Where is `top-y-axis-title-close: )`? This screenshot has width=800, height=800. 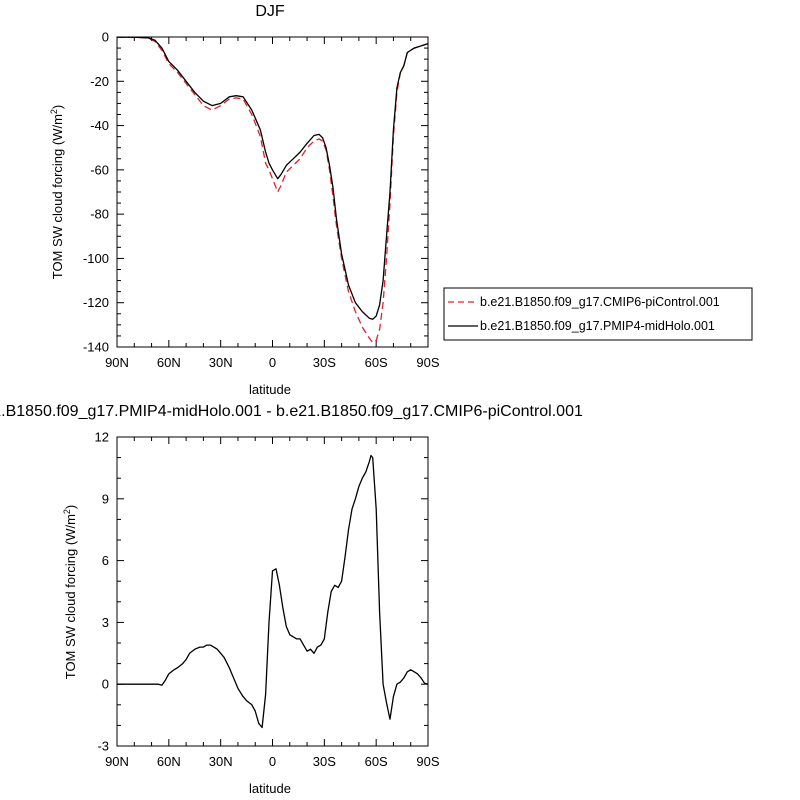
top-y-axis-title-close: ) is located at coordinates (57, 107).